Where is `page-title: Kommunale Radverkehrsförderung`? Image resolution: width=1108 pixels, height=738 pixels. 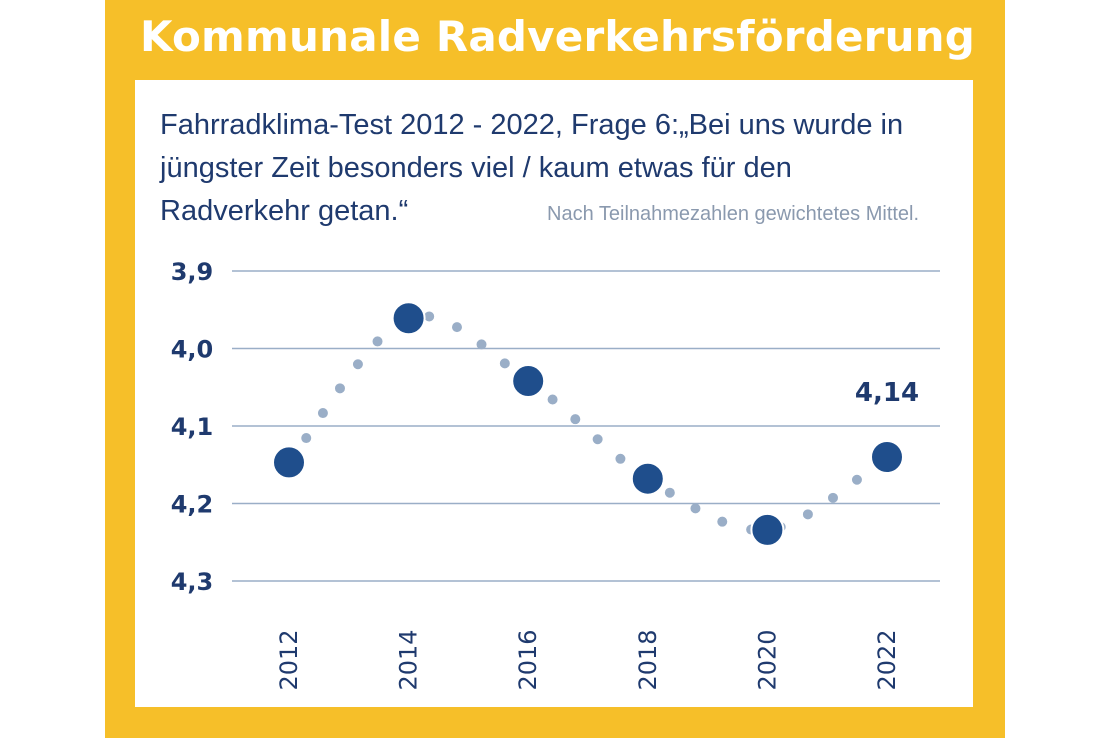 page-title: Kommunale Radverkehrsförderung is located at coordinates (558, 36).